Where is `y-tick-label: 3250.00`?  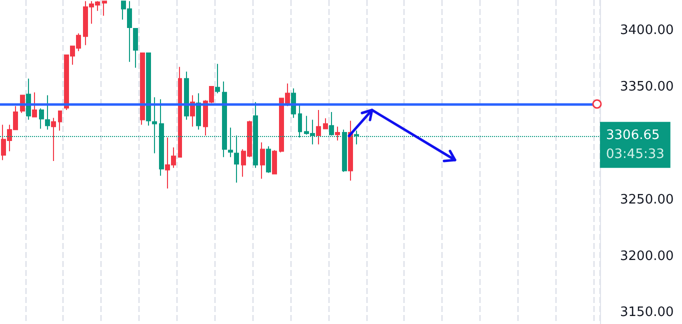
y-tick-label: 3250.00 is located at coordinates (647, 200).